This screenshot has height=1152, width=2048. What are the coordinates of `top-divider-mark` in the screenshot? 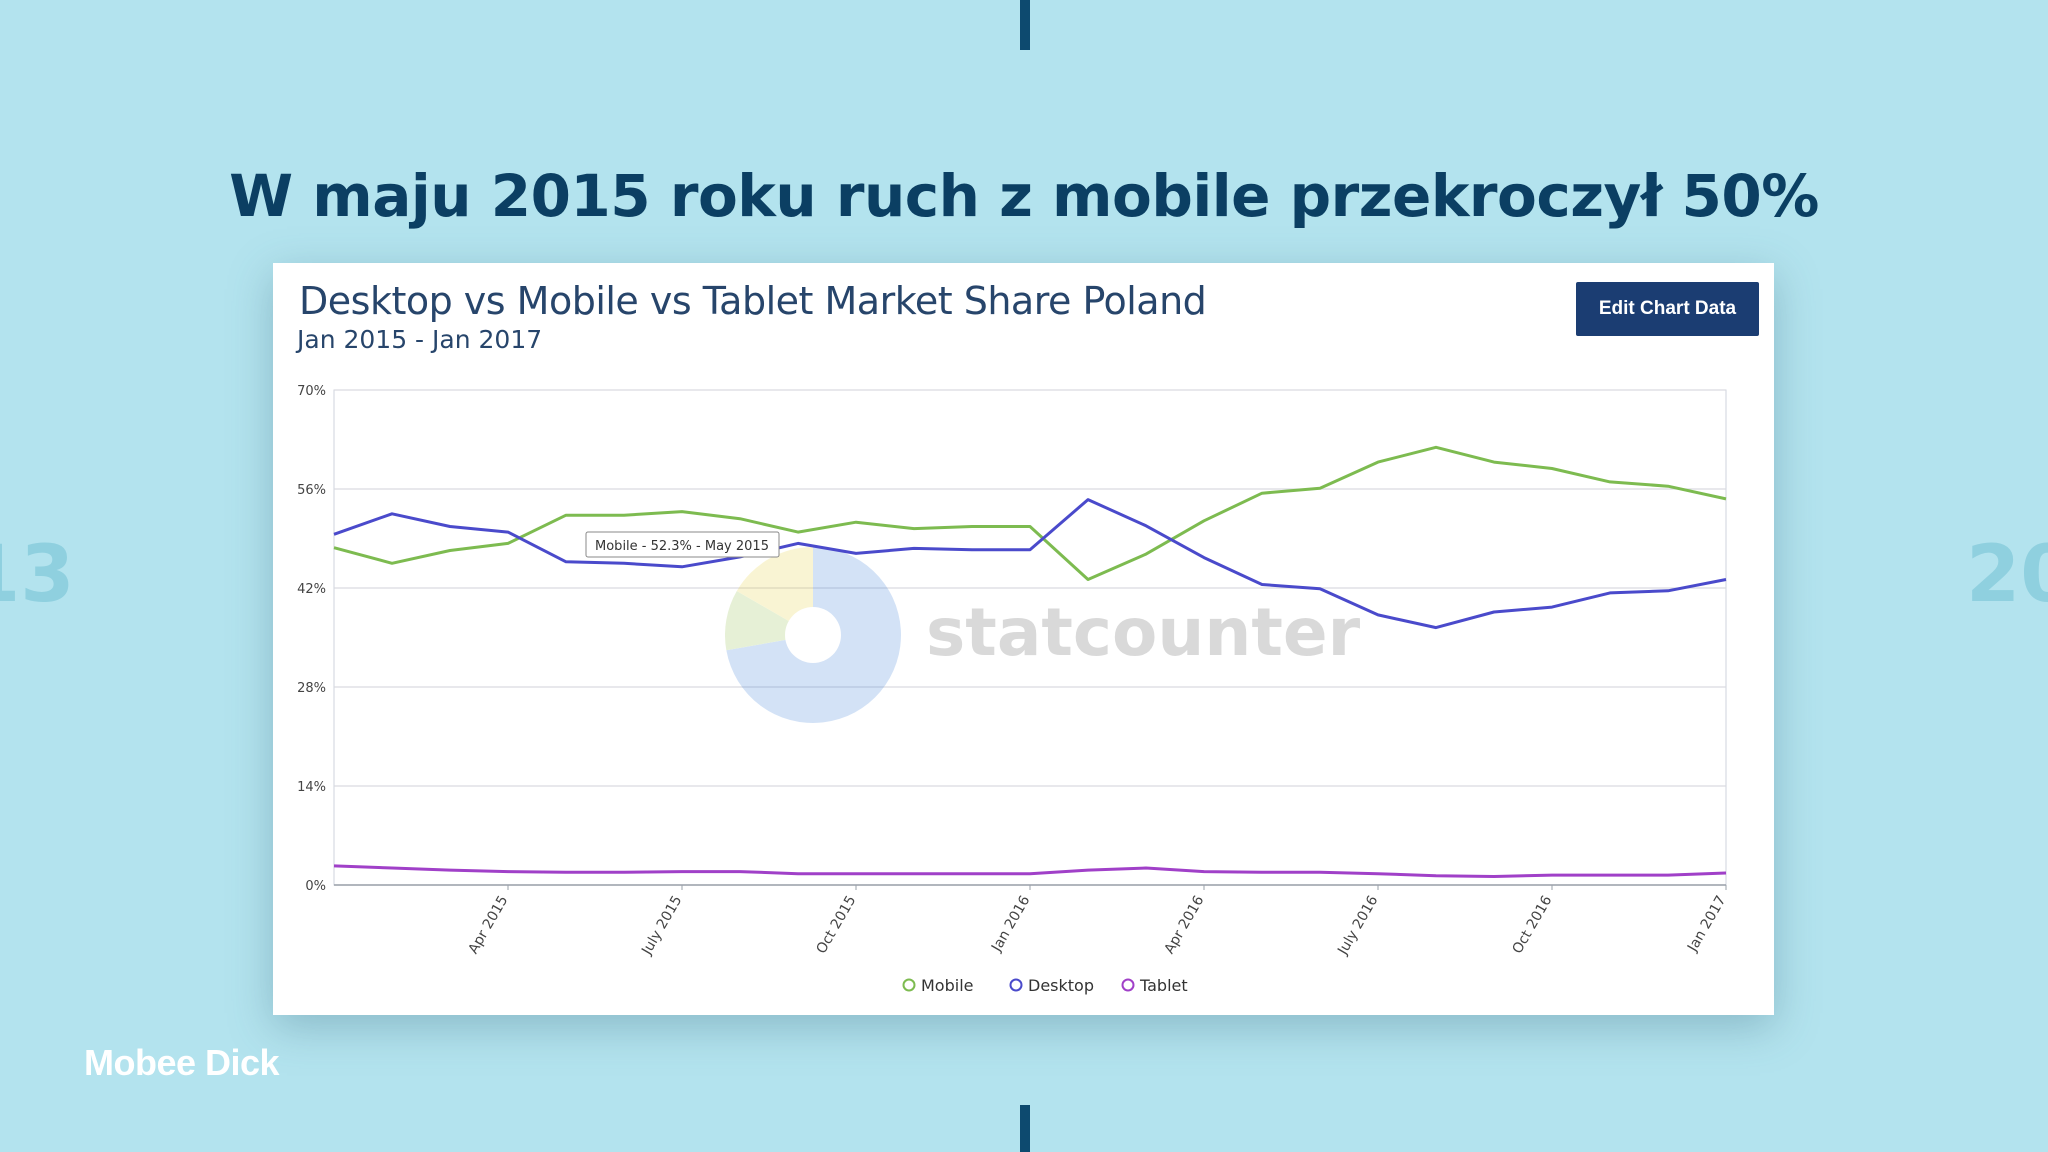 It's located at (1025, 25).